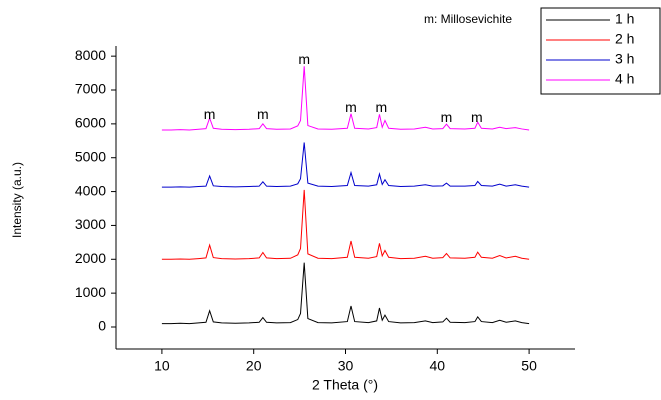 The width and height of the screenshot is (661, 400). Describe the element at coordinates (346, 366) in the screenshot. I see `x-tick-label: 30` at that location.